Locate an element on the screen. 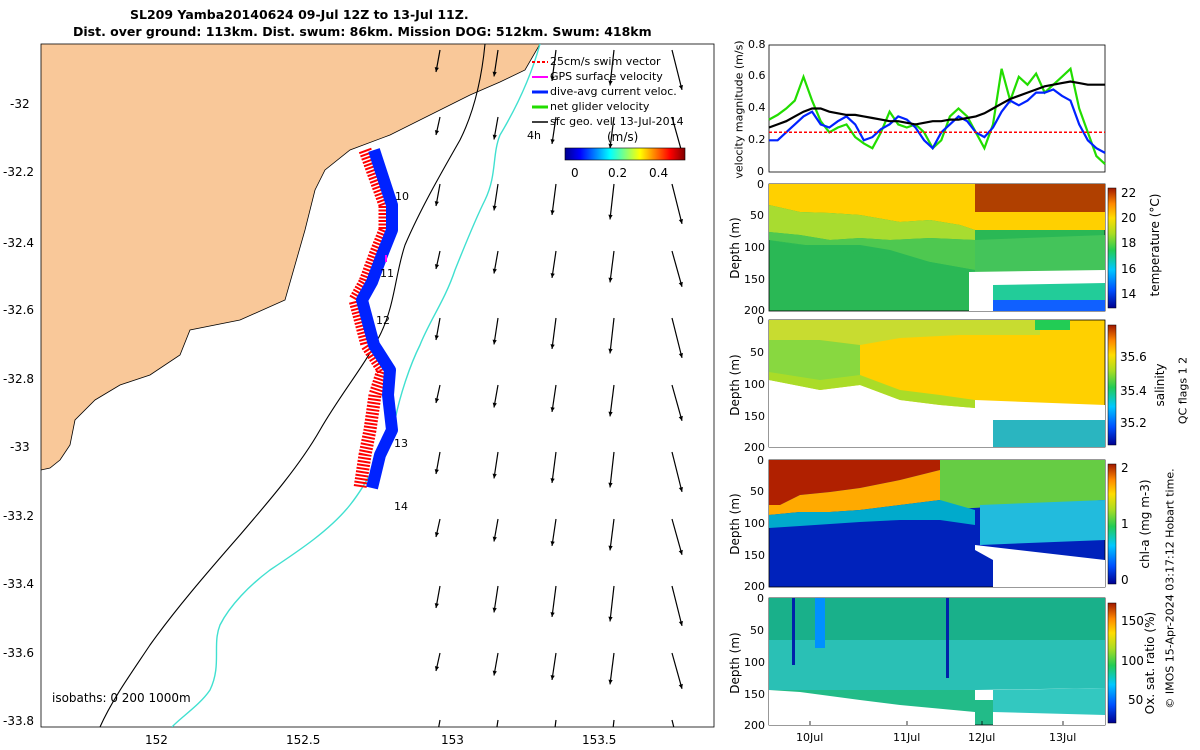  temp-depth-1: 50 is located at coordinates (757, 215).